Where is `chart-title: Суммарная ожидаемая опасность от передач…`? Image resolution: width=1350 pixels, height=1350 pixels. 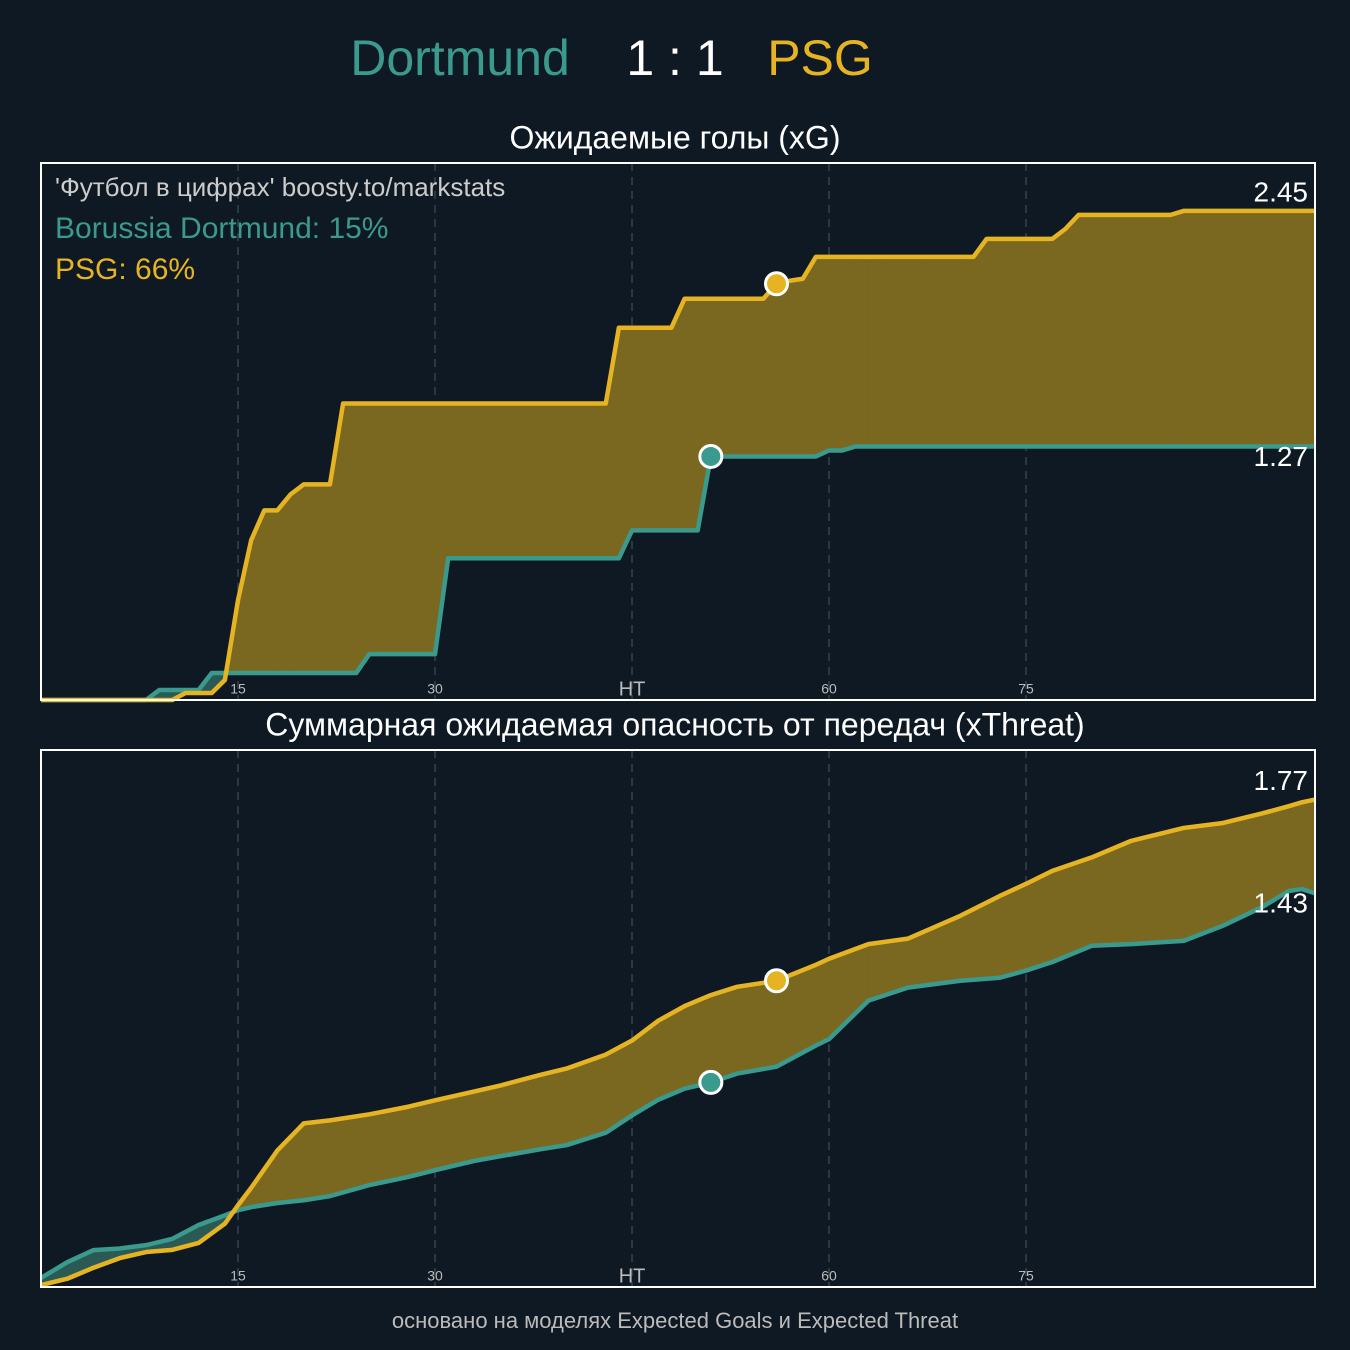 chart-title: Суммарная ожидаемая опасность от передач… is located at coordinates (674, 724).